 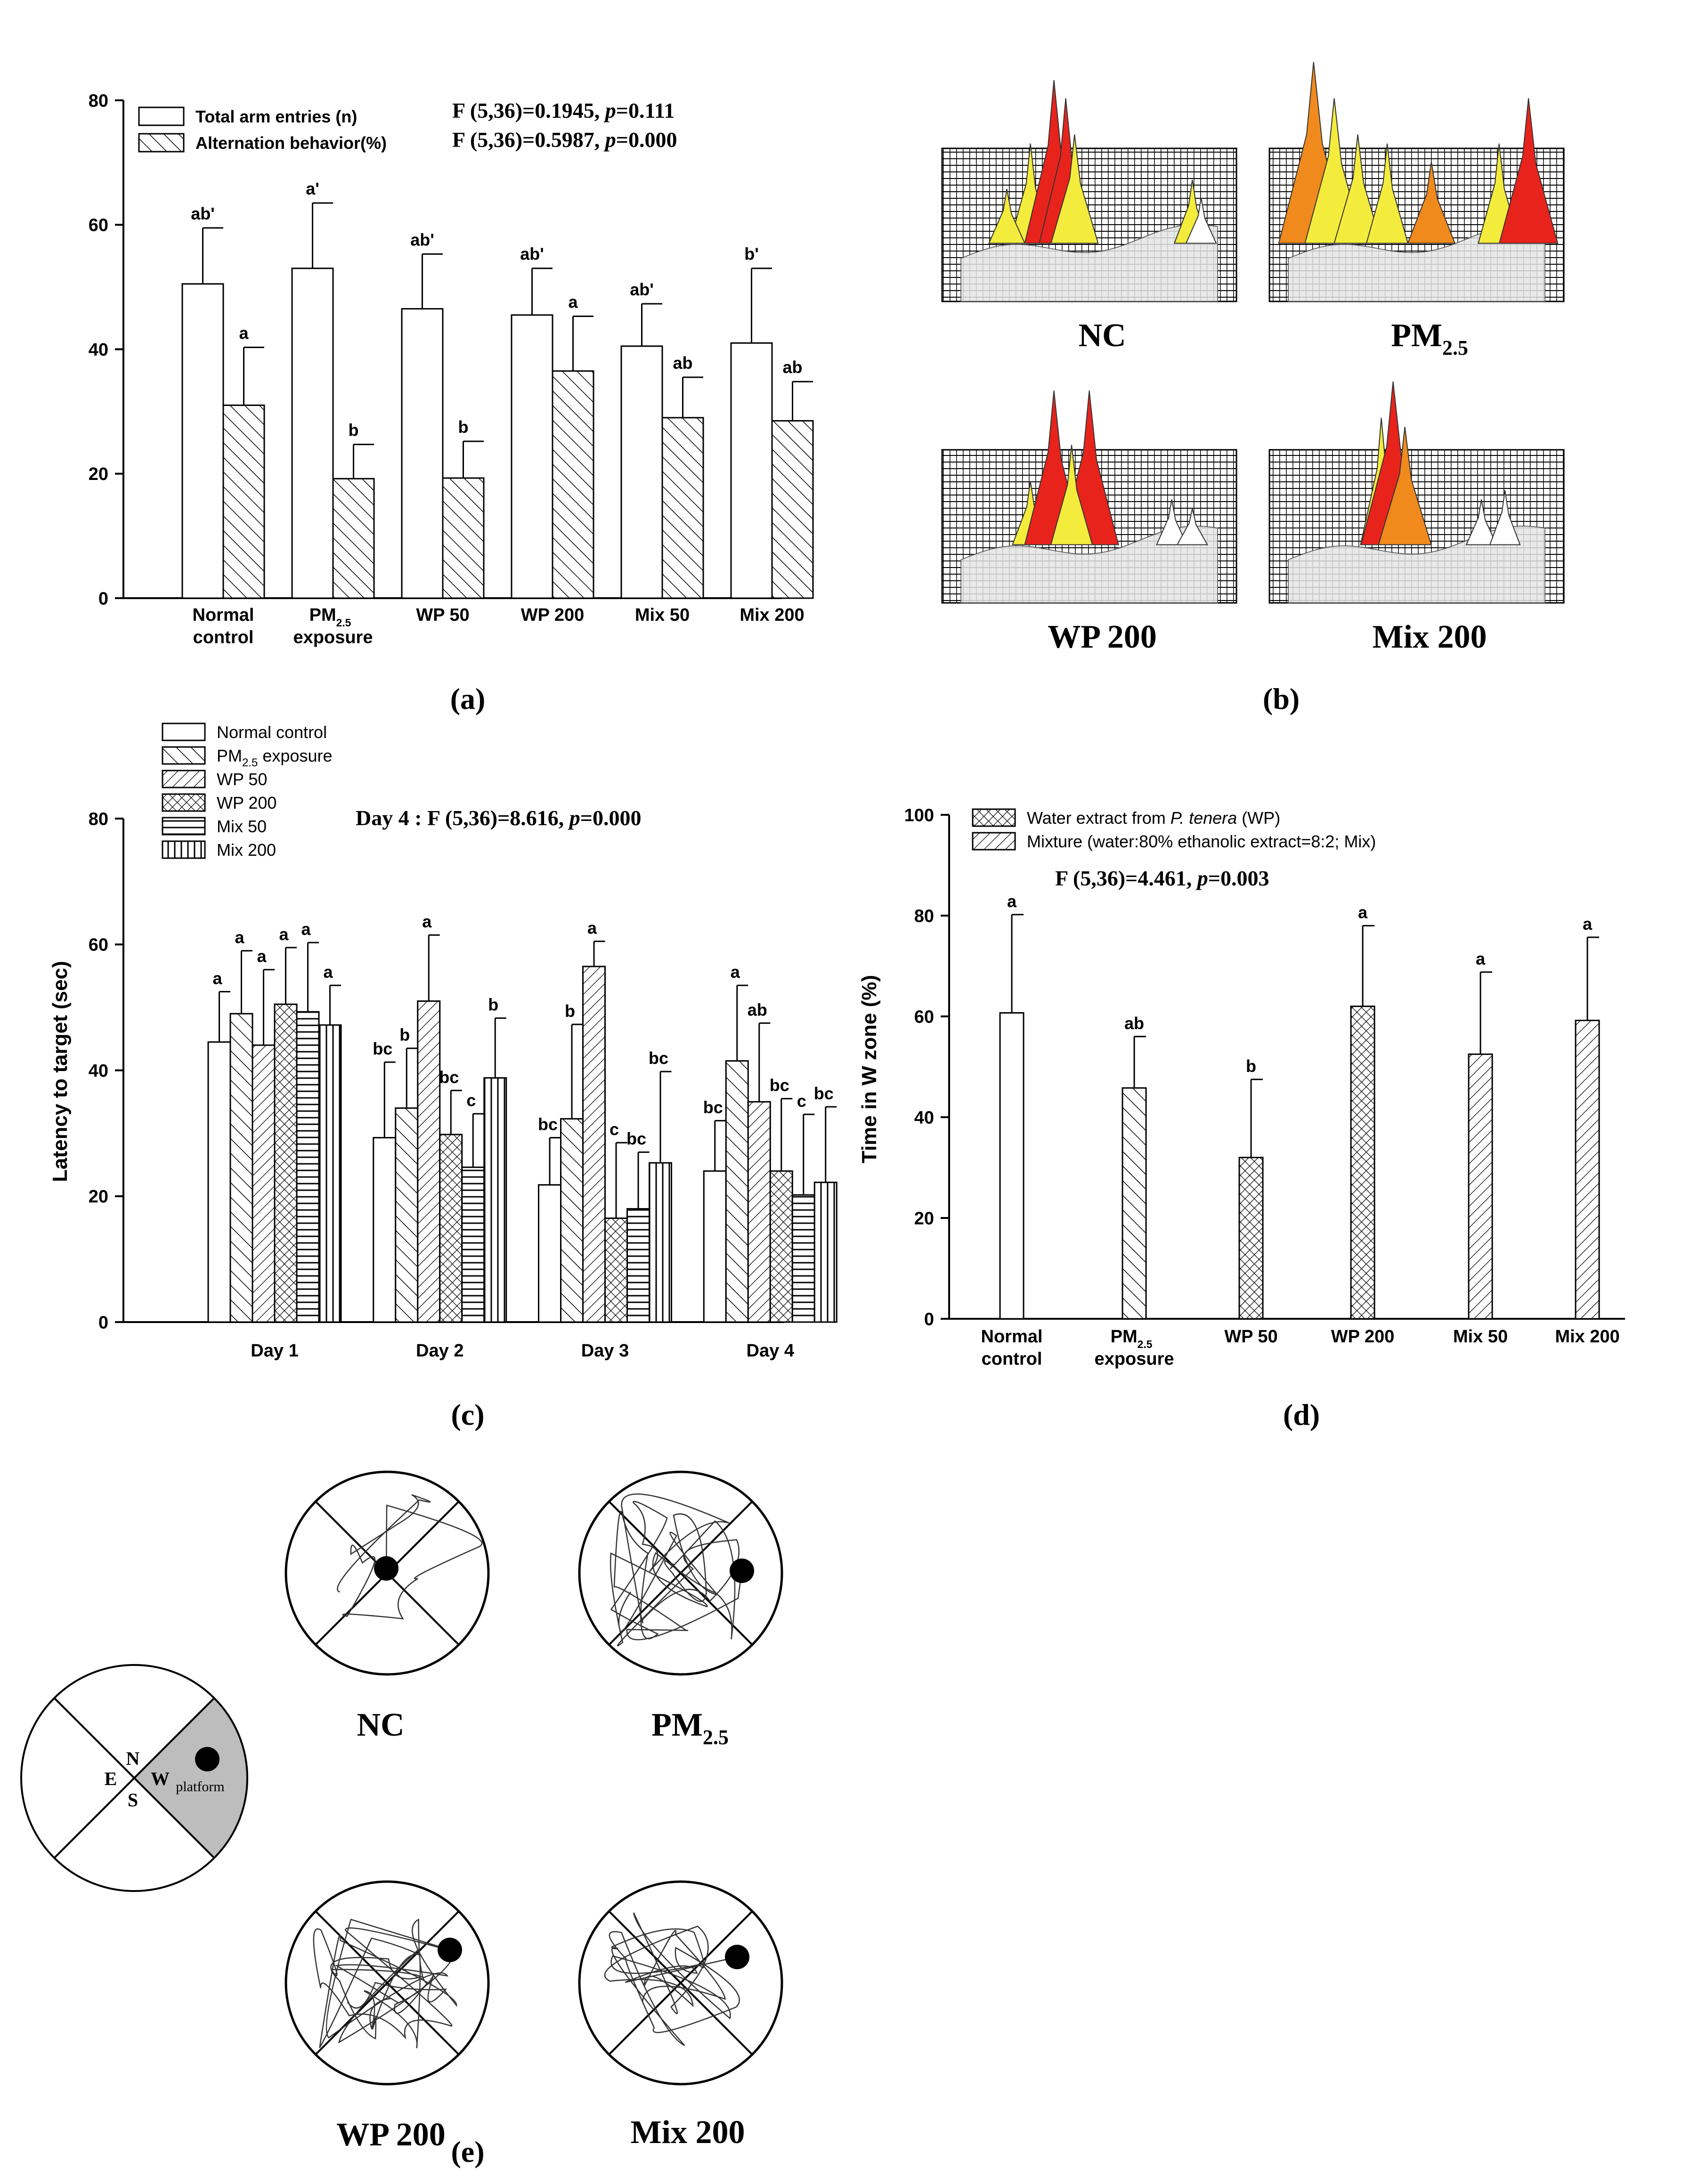 I want to click on bar-alternation-behavior-pm2-5-exposure, so click(x=353, y=538).